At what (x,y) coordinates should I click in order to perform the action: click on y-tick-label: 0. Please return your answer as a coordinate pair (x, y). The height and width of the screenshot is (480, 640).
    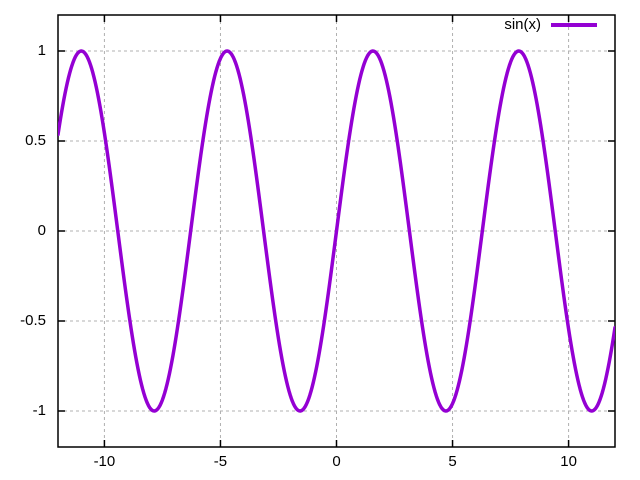
    Looking at the image, I should click on (41, 230).